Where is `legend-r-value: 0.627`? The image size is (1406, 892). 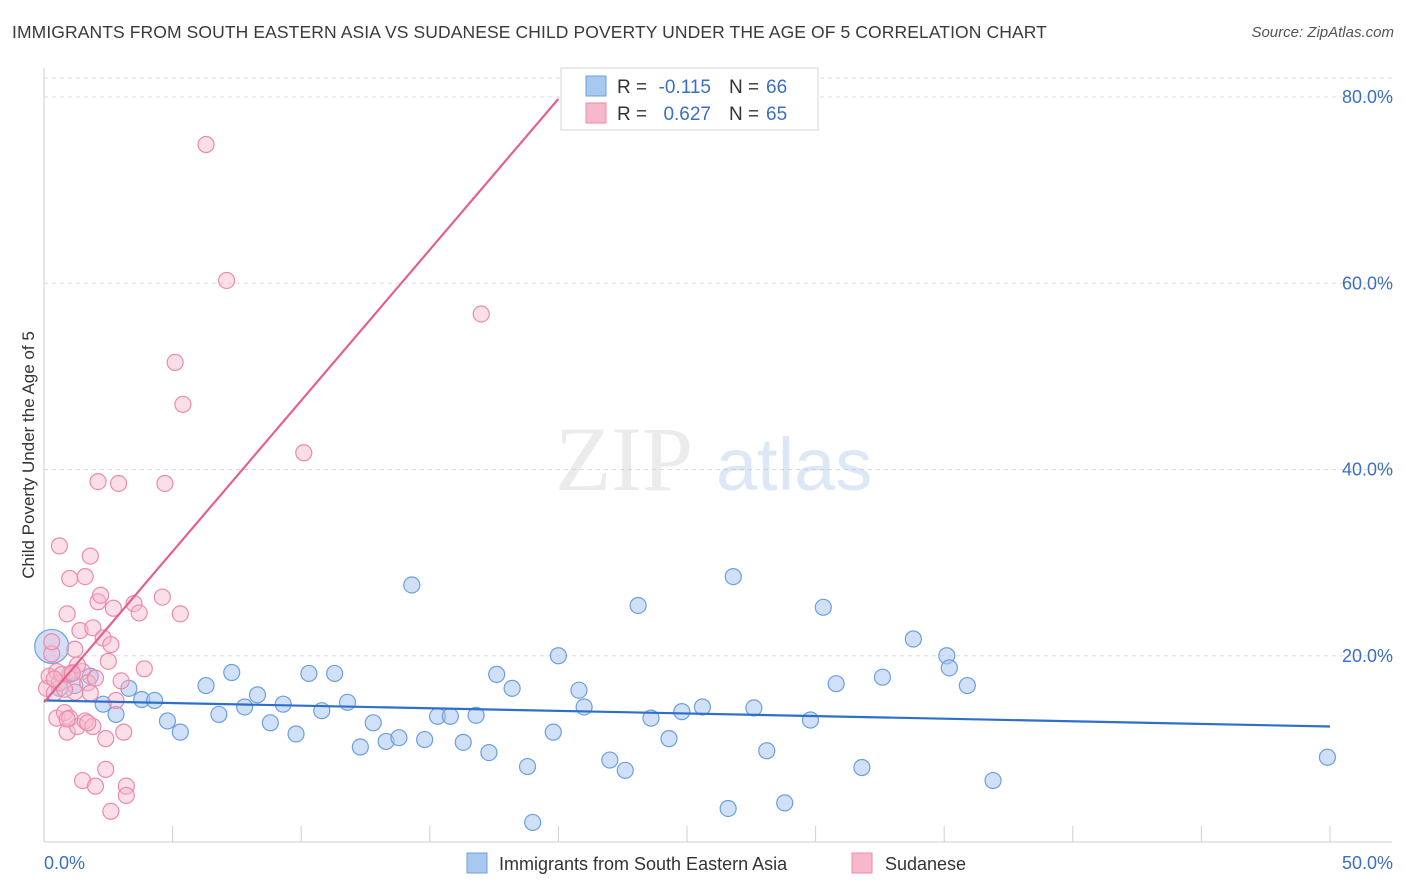
legend-r-value: 0.627 is located at coordinates (687, 114).